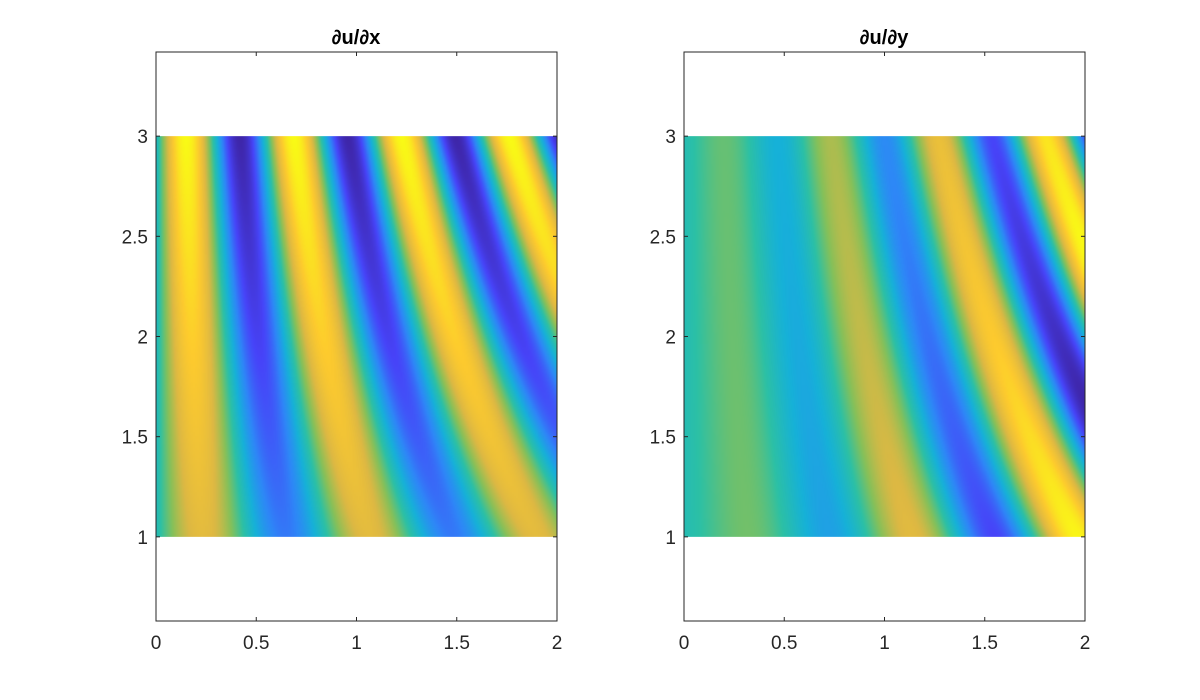 Image resolution: width=1200 pixels, height=700 pixels. I want to click on chart-title: ∂u/∂x, so click(356, 38).